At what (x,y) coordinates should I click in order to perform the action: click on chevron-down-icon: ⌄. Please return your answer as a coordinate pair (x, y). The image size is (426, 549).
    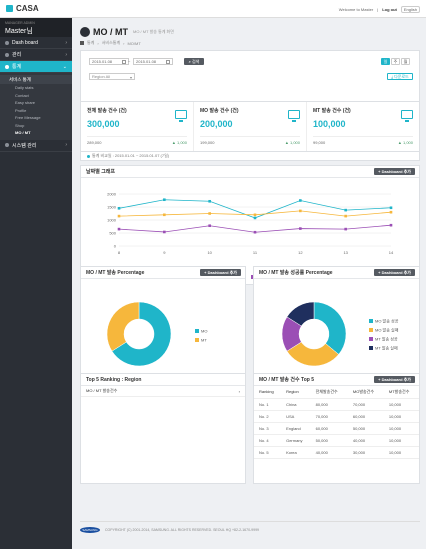
    Looking at the image, I should click on (64, 66).